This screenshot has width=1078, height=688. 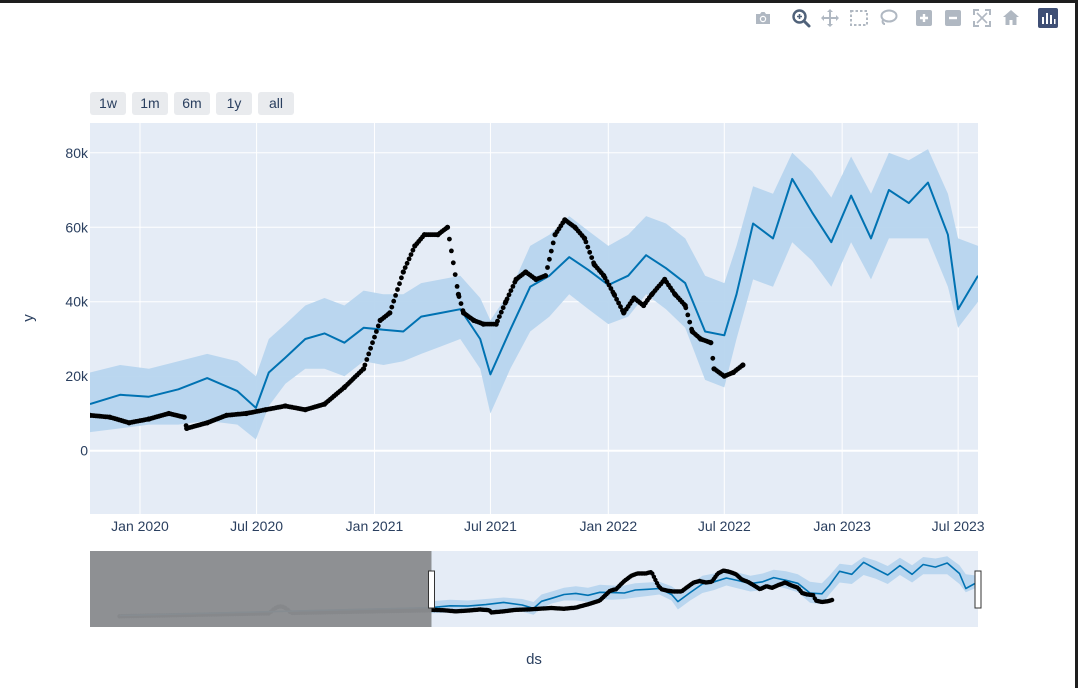 I want to click on autoscale-icon, so click(x=982, y=18).